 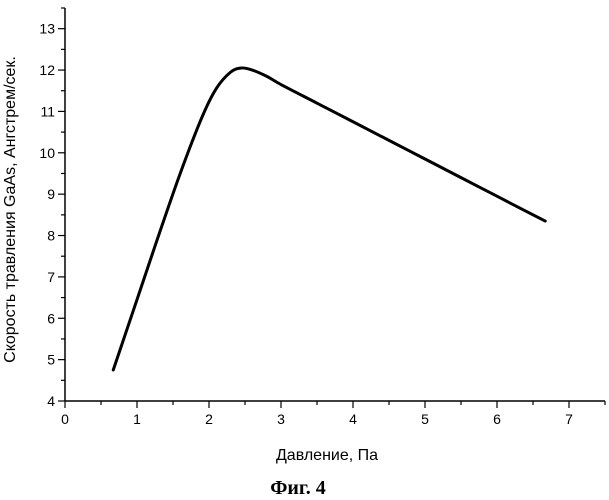 I want to click on figure-caption: Фиг. 4, so click(x=298, y=488).